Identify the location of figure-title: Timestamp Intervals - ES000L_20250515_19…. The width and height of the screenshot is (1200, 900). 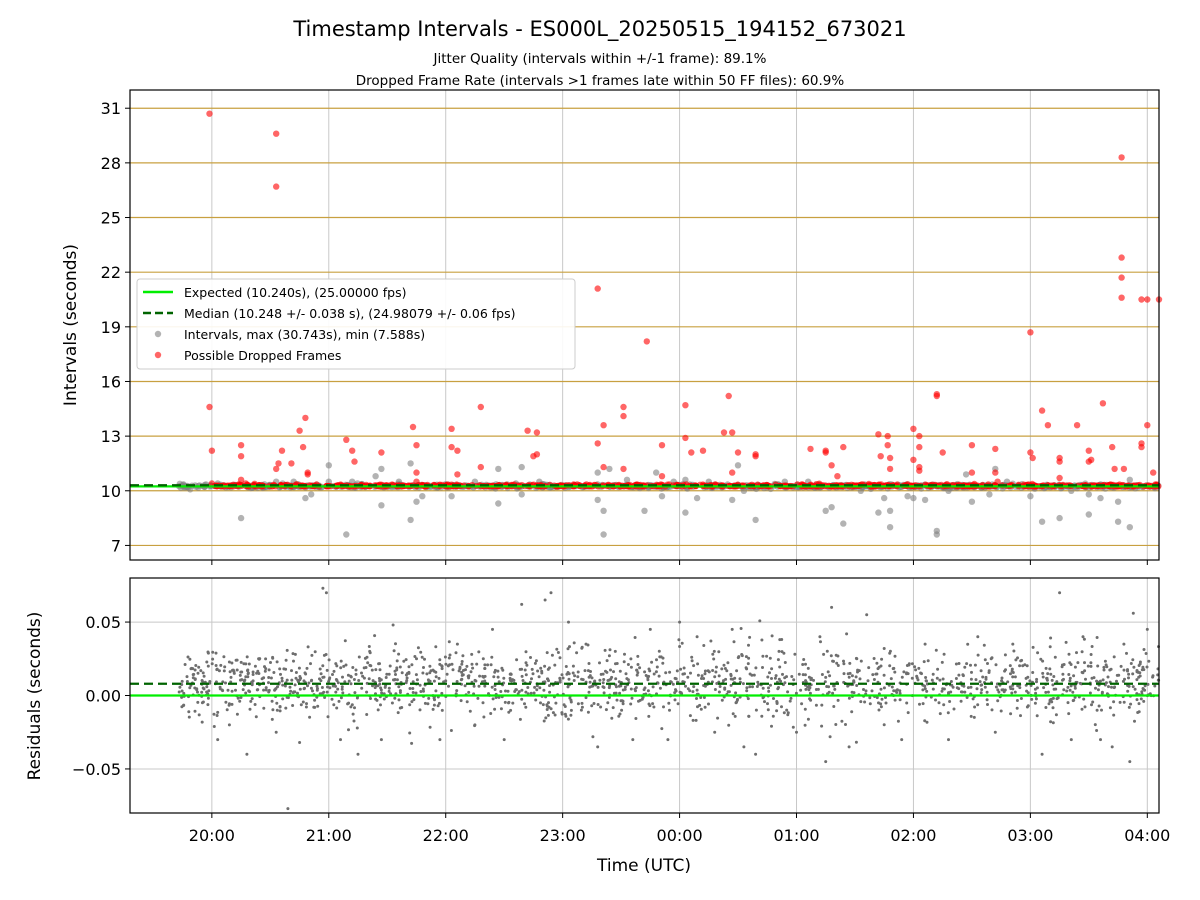
(599, 29).